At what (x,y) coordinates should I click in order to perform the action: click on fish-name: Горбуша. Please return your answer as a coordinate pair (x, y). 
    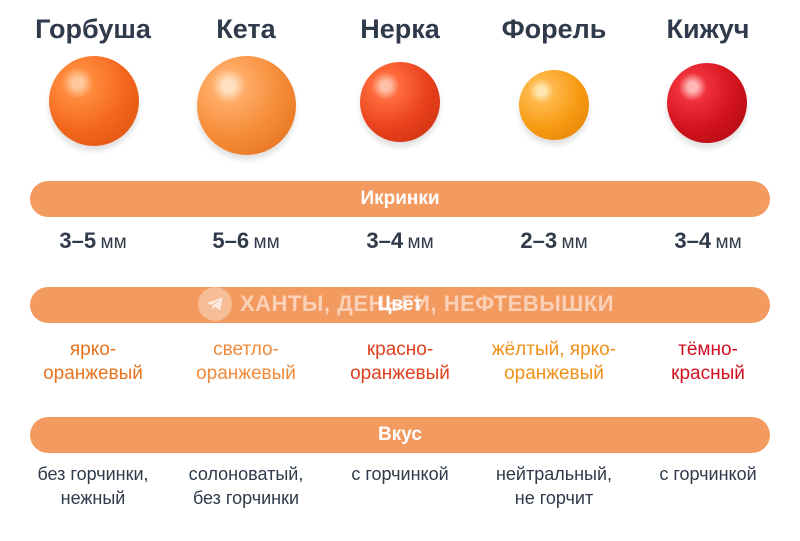
    Looking at the image, I should click on (93, 29).